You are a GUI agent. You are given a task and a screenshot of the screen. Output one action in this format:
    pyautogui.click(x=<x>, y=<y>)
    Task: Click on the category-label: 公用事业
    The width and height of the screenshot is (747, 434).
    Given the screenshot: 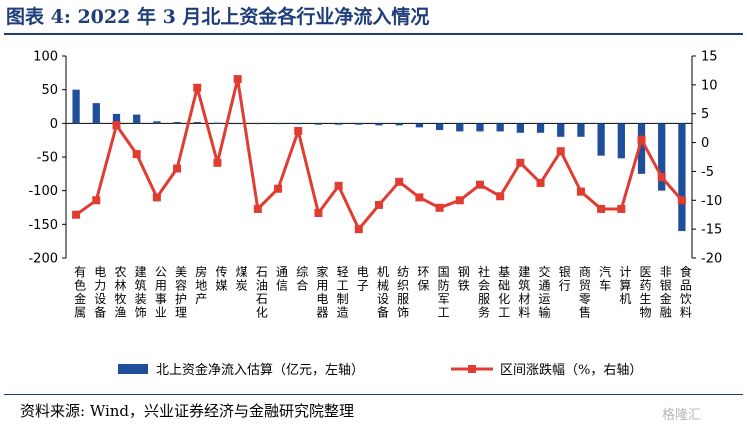 What is the action you would take?
    pyautogui.click(x=161, y=292)
    